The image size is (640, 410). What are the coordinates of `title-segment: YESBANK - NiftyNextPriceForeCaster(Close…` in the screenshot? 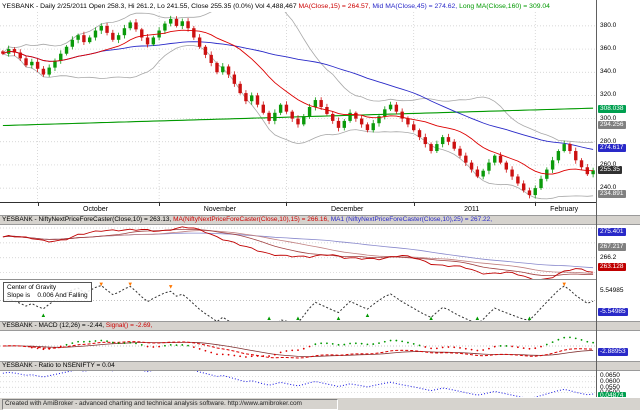 It's located at (88, 219).